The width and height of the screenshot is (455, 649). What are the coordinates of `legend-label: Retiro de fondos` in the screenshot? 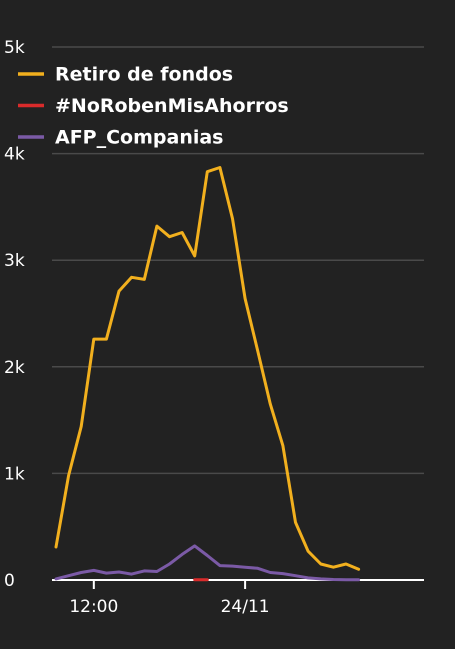 It's located at (144, 75).